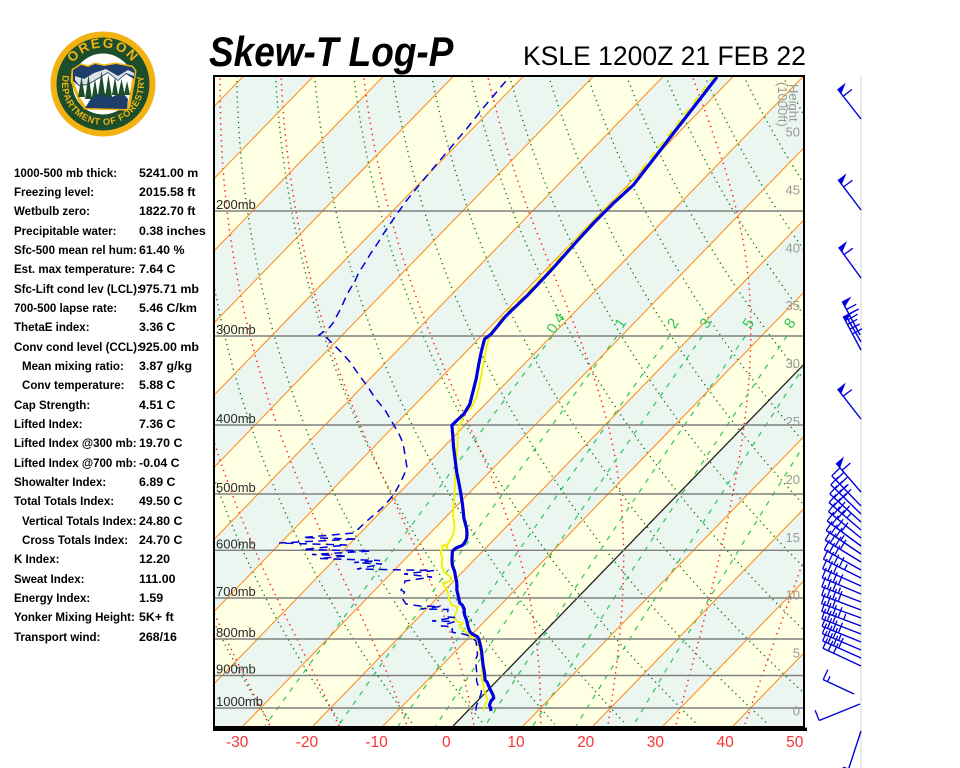 The height and width of the screenshot is (768, 960). What do you see at coordinates (793, 537) in the screenshot?
I see `svg-text: 15` at bounding box center [793, 537].